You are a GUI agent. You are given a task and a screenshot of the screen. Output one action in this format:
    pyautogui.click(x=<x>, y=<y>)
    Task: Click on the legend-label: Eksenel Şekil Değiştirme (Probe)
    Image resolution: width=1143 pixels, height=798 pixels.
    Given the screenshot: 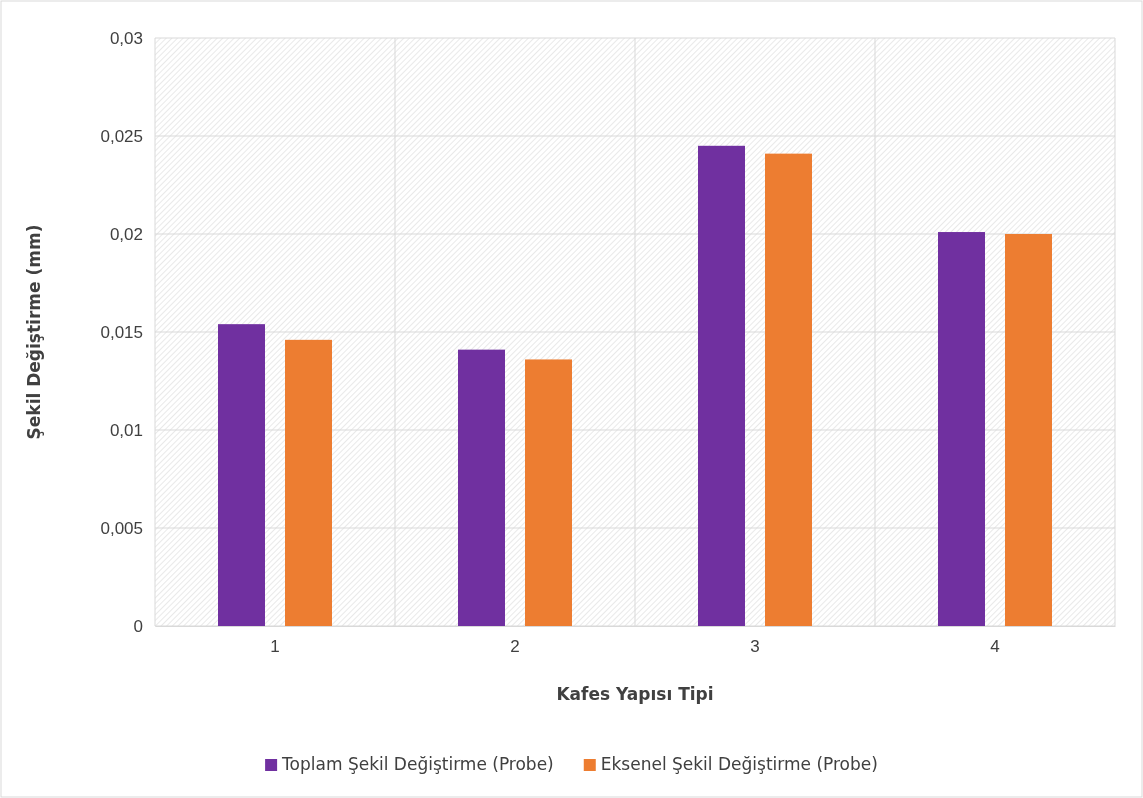 What is the action you would take?
    pyautogui.click(x=739, y=764)
    